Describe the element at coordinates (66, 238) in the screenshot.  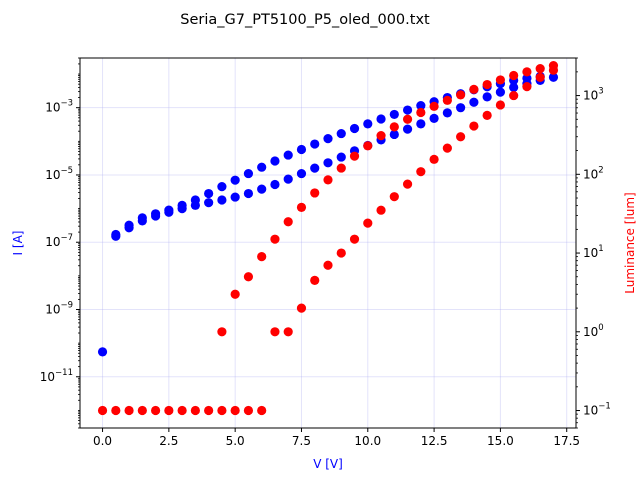
I see `y-left-tick-exponent: −7` at that location.